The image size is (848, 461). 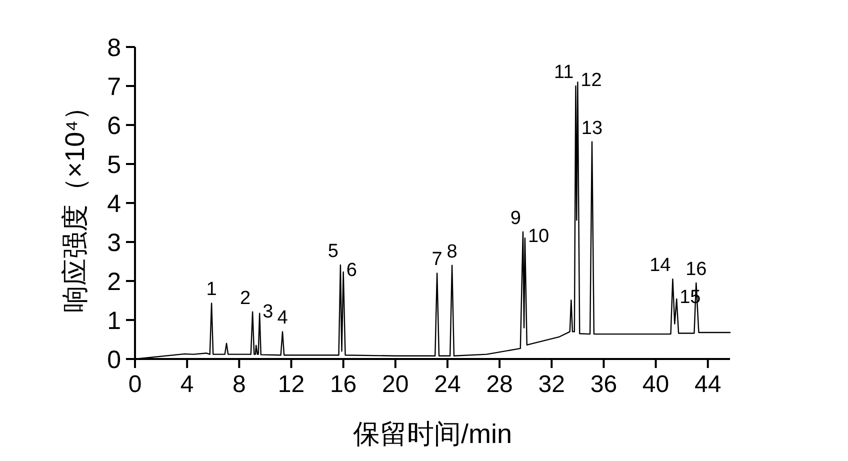 I want to click on y-axis-title: 响应强度（×10⁴）, so click(x=75, y=203).